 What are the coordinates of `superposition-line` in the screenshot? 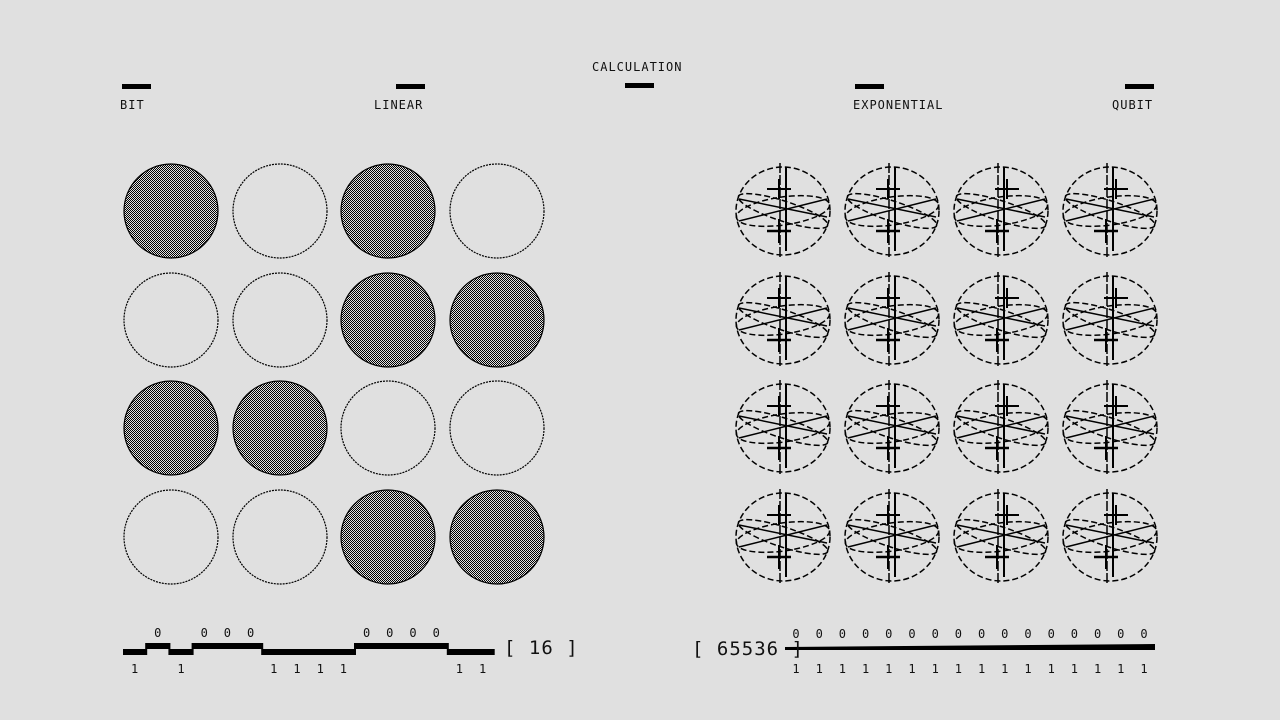 It's located at (970, 647).